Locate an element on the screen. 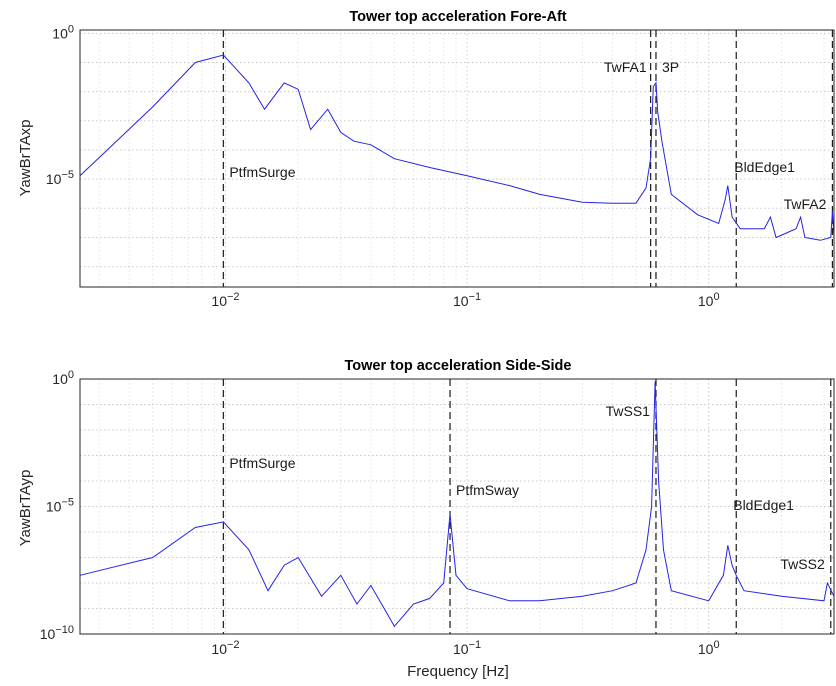 The width and height of the screenshot is (836, 686). marker-label: TwSS2 is located at coordinates (802, 564).